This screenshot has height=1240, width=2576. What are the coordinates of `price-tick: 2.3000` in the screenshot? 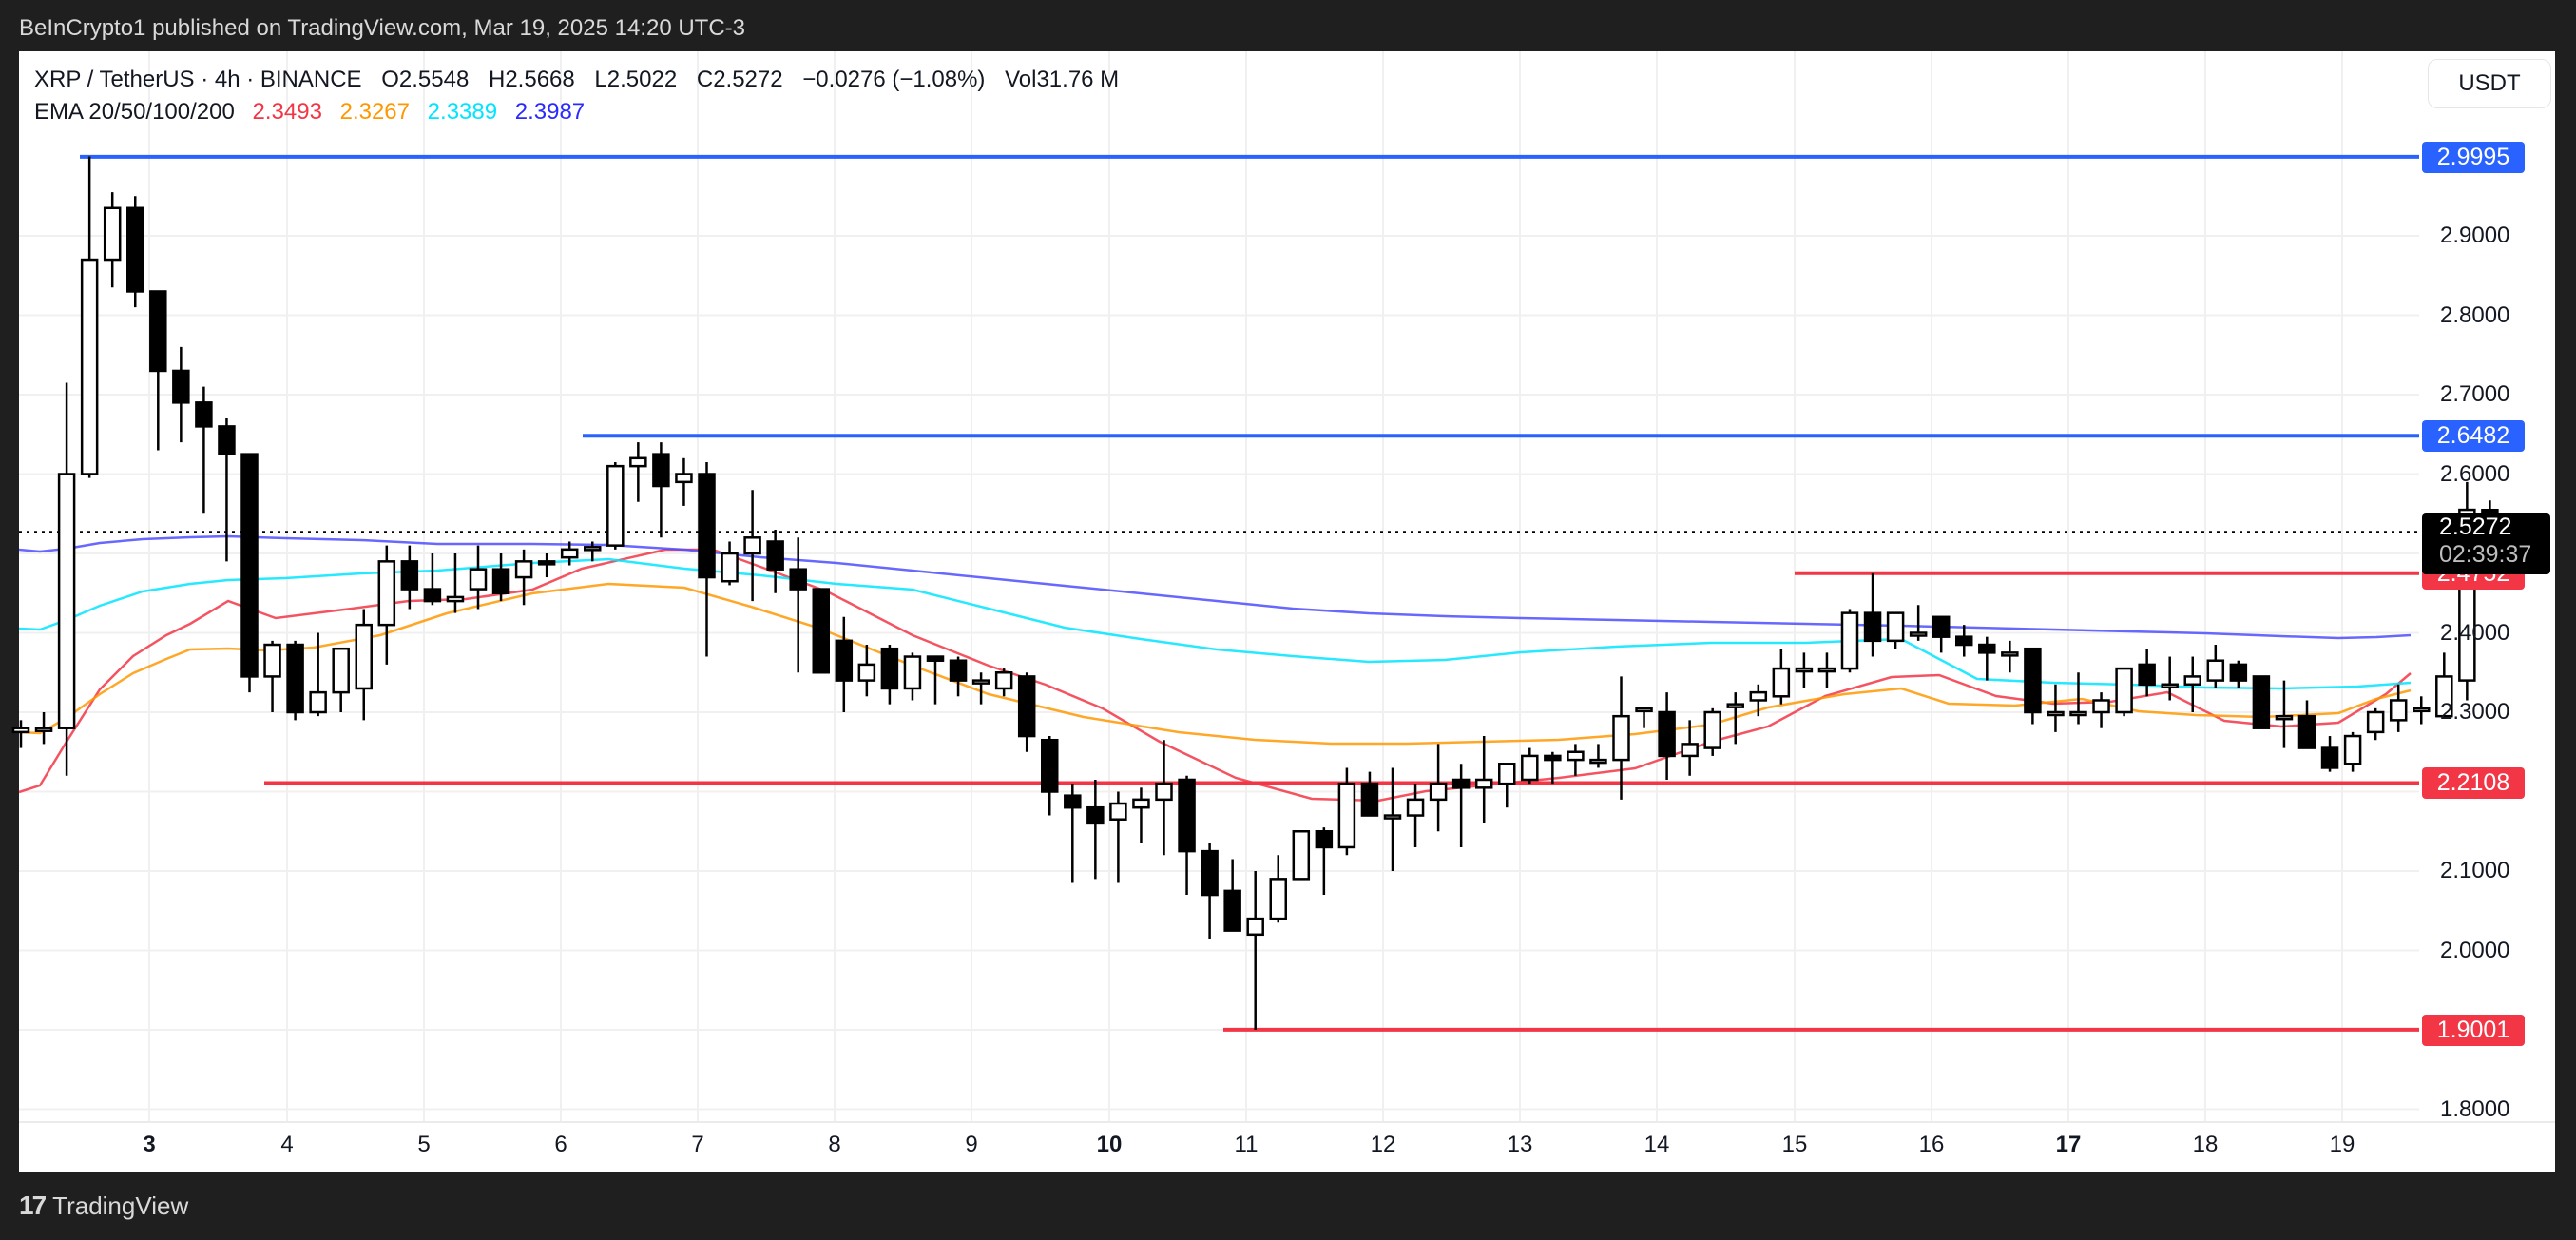 It's located at (2475, 712).